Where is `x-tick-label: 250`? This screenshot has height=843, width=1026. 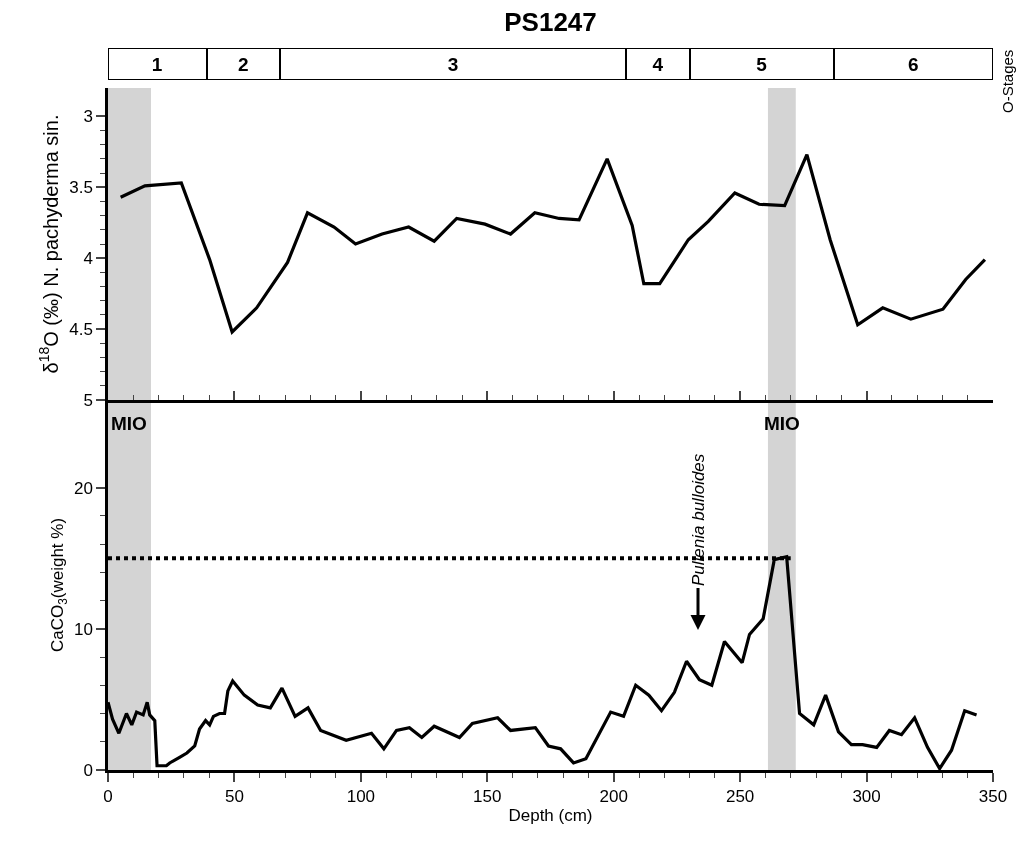
x-tick-label: 250 is located at coordinates (740, 797).